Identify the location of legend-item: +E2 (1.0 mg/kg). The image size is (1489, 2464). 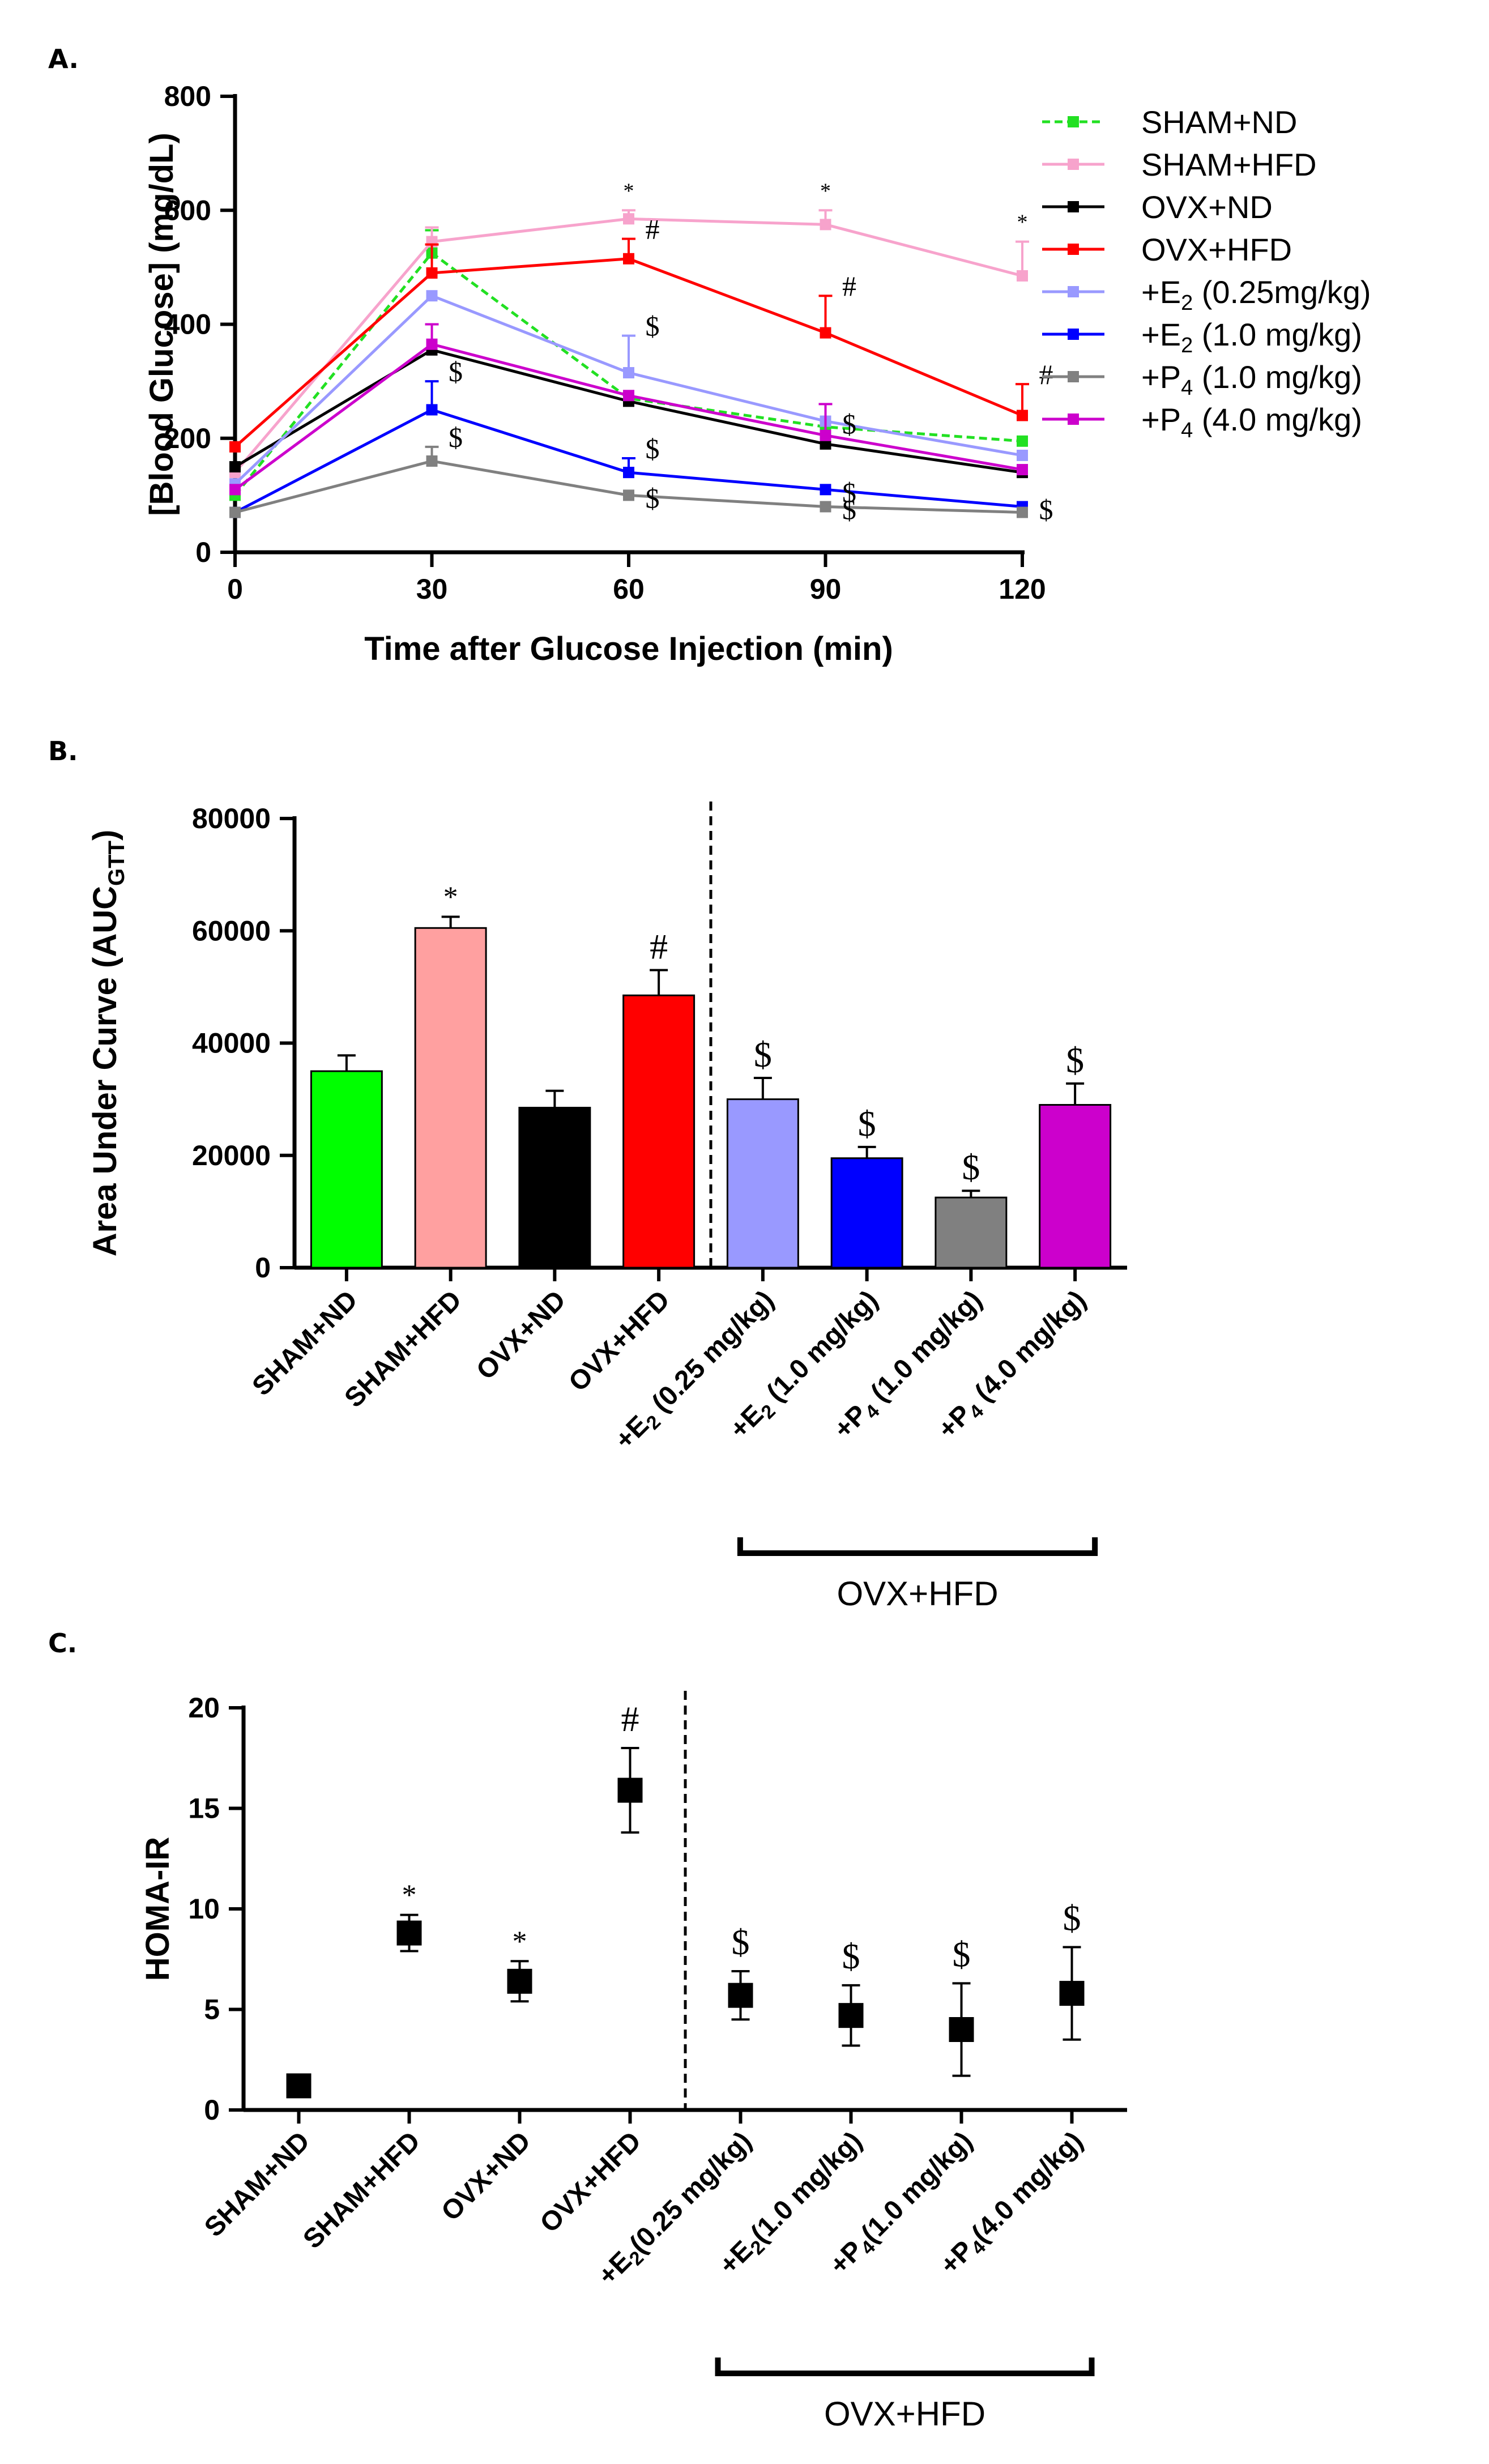
(1202, 337).